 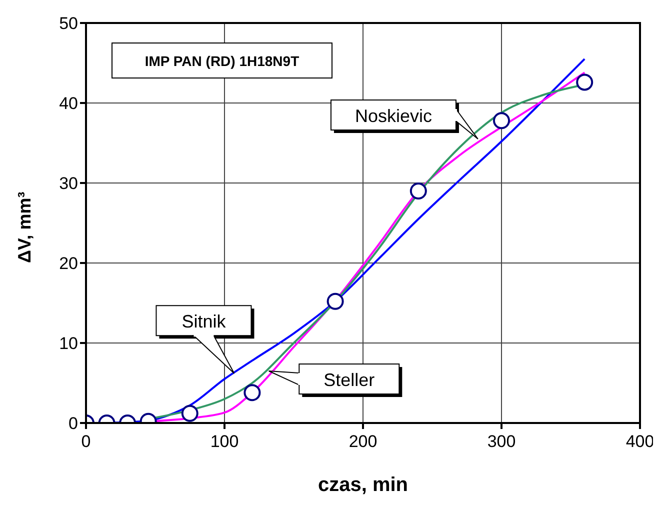 What do you see at coordinates (224, 442) in the screenshot?
I see `x-tick-label: 100` at bounding box center [224, 442].